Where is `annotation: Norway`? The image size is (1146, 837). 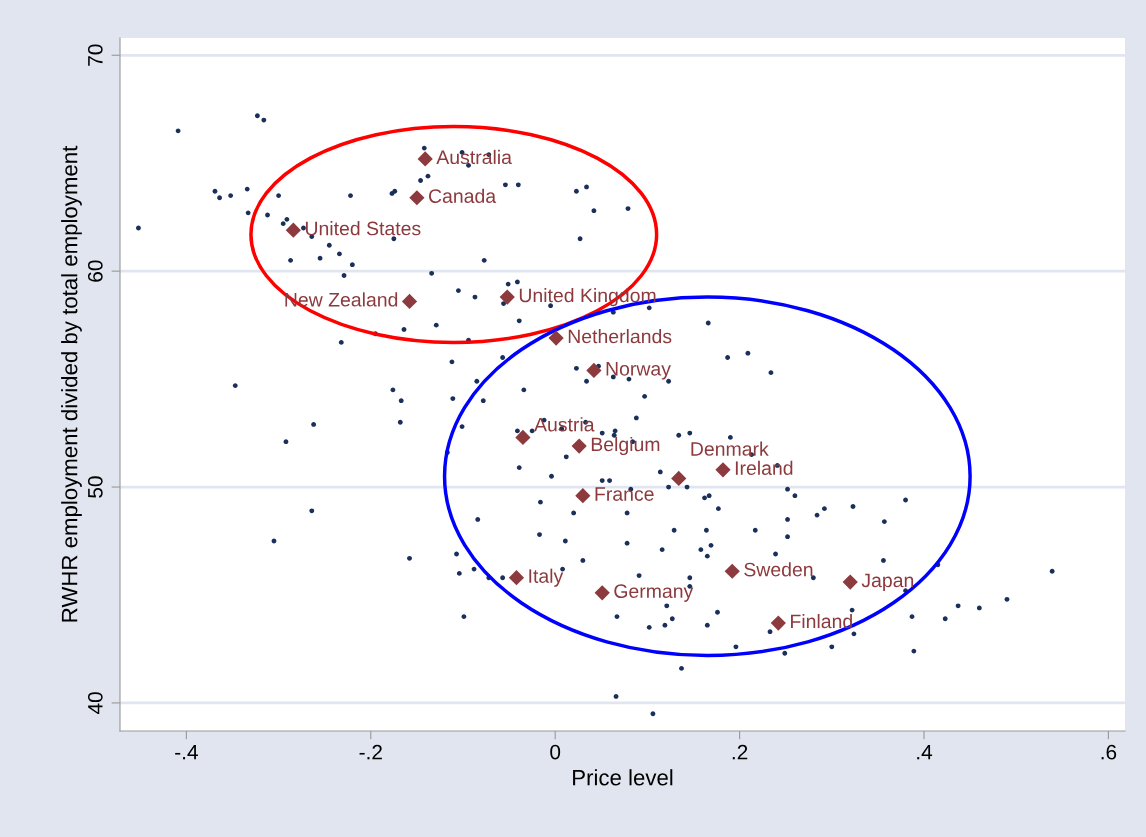 annotation: Norway is located at coordinates (638, 371).